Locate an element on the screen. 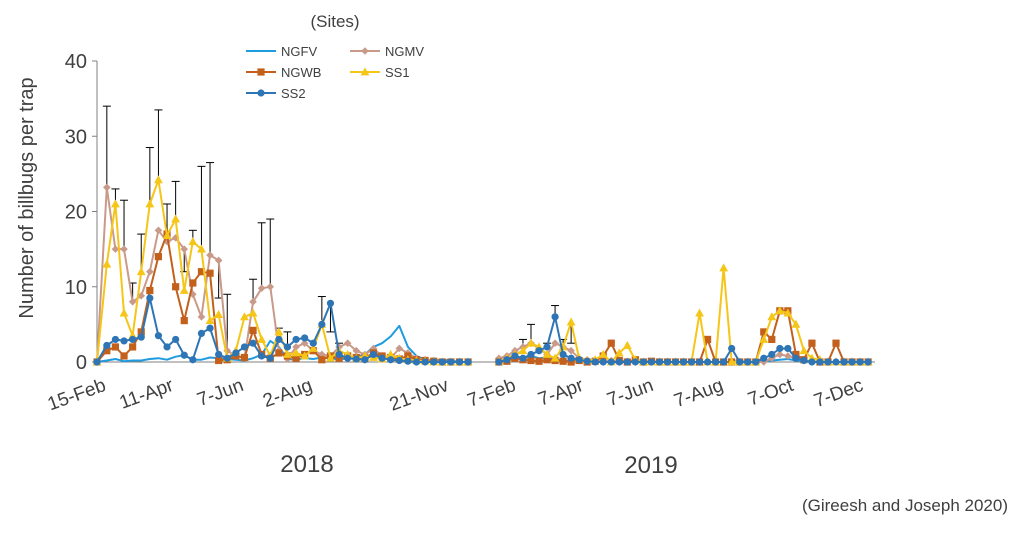 The width and height of the screenshot is (1024, 533). y-axis-label: Number of billbugs per trap is located at coordinates (27, 197).